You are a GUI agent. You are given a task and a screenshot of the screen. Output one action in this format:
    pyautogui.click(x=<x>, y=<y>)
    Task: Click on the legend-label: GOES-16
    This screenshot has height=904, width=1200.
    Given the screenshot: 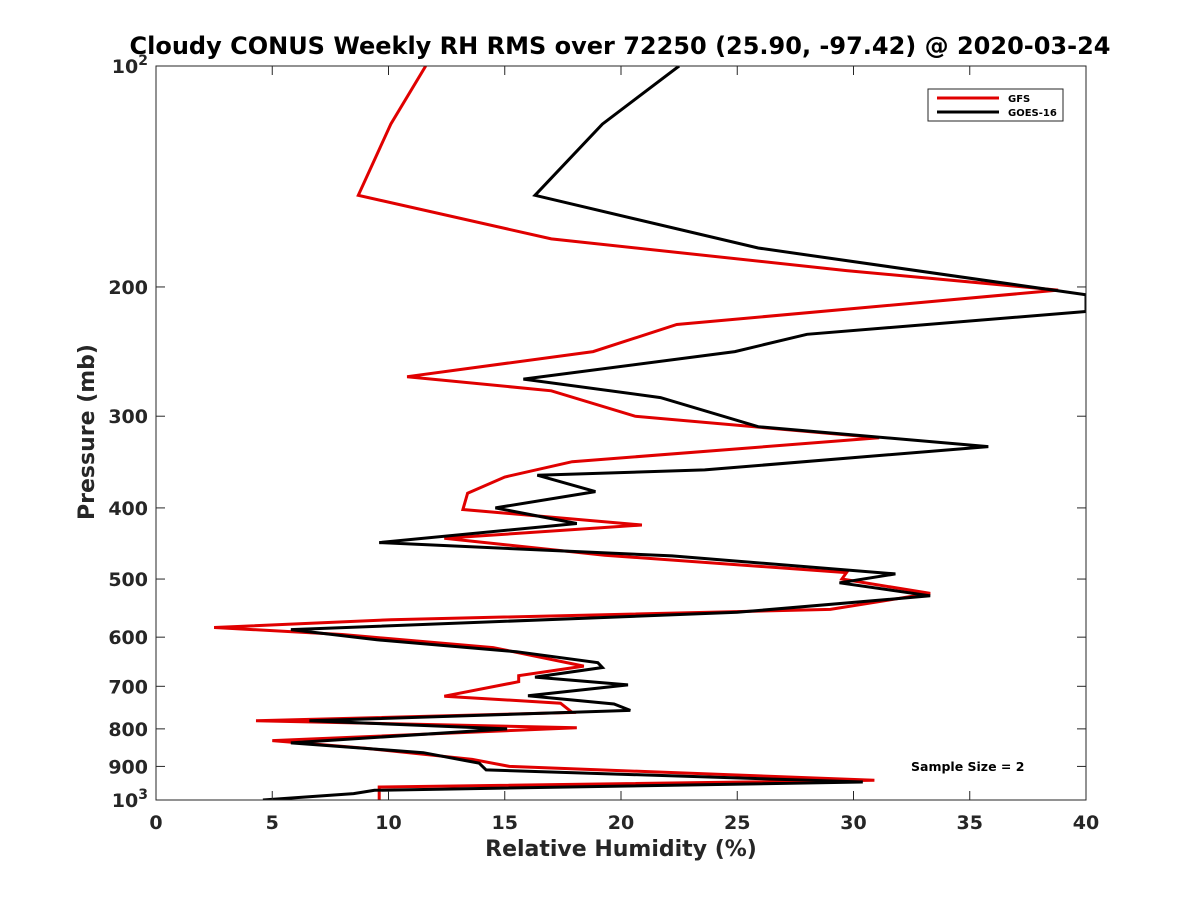 What is the action you would take?
    pyautogui.click(x=1032, y=113)
    